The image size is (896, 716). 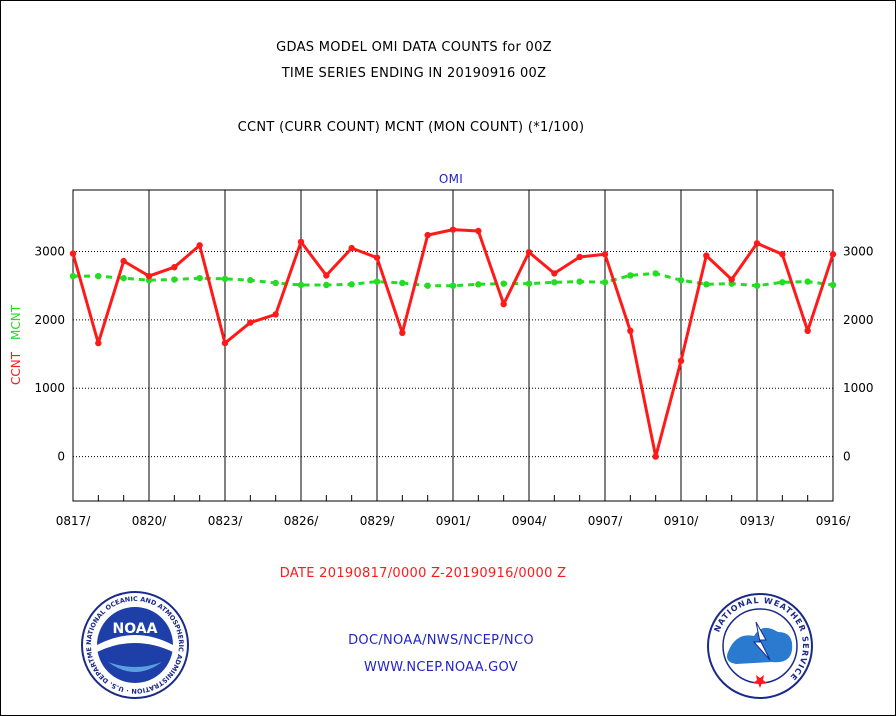 What do you see at coordinates (74, 521) in the screenshot?
I see `x-tick-label: 0817/` at bounding box center [74, 521].